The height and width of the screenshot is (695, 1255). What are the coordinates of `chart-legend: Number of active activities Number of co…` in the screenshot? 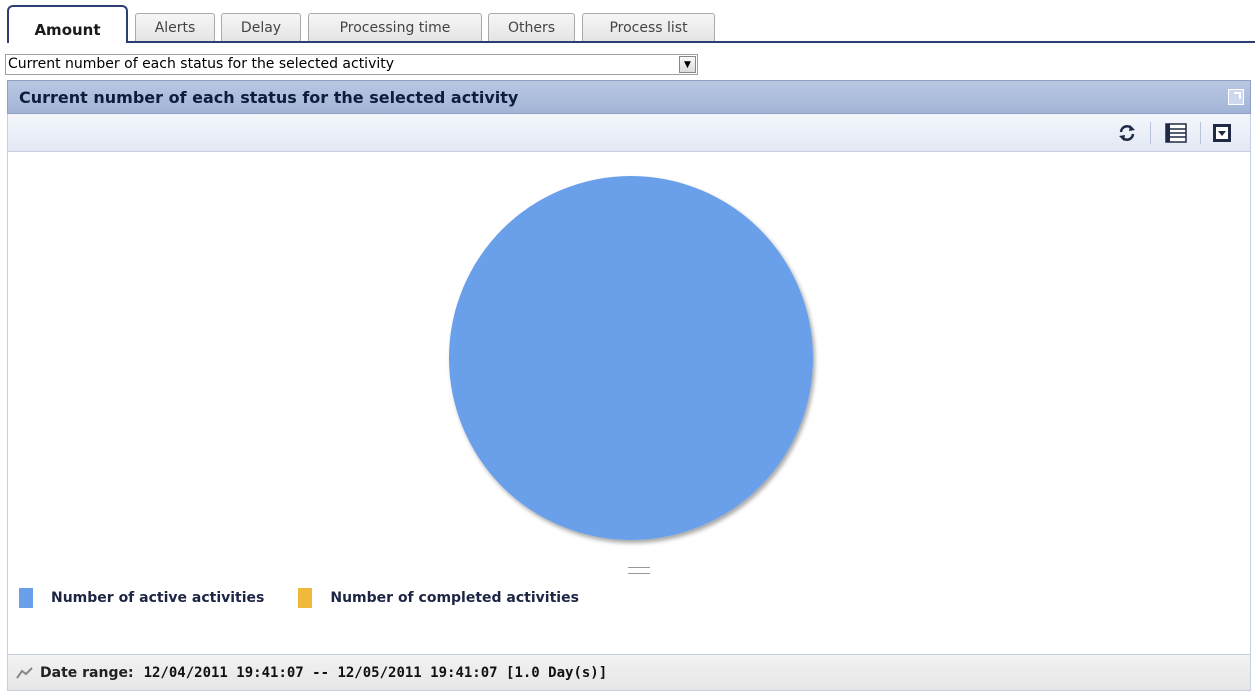 It's located at (316, 598).